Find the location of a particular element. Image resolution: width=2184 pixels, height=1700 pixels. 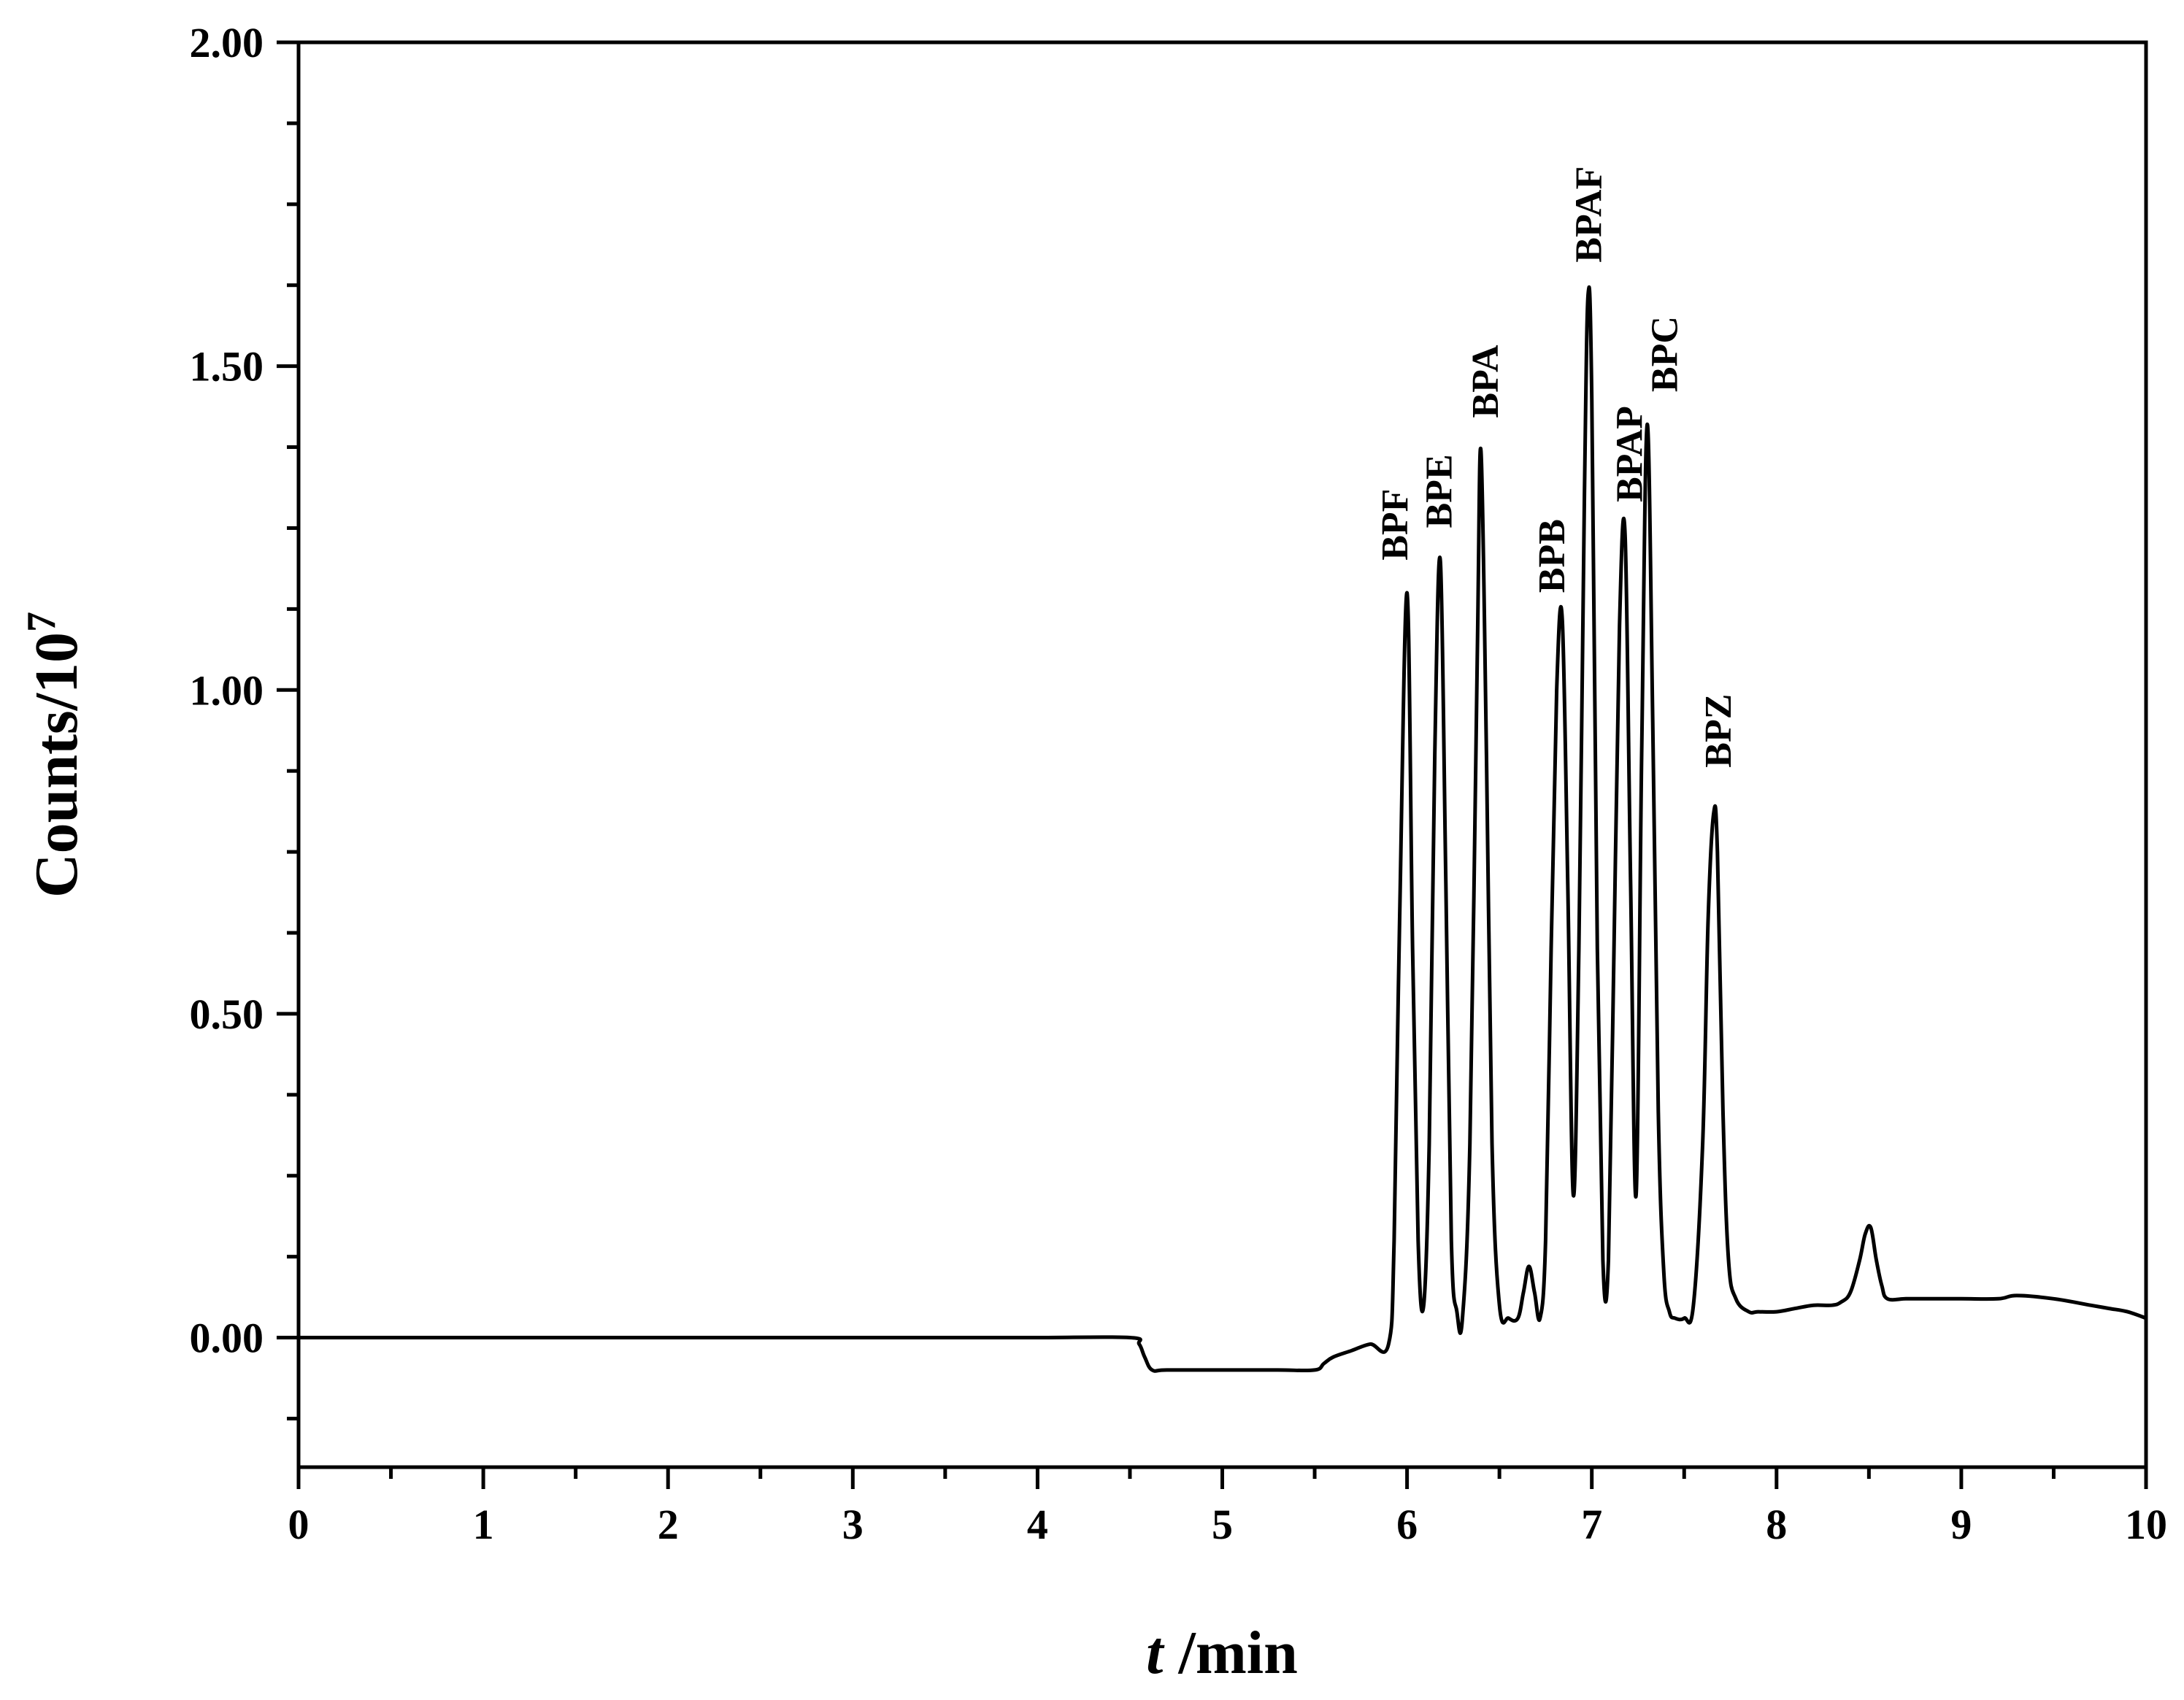

x-tick-label: 2 is located at coordinates (668, 1524).